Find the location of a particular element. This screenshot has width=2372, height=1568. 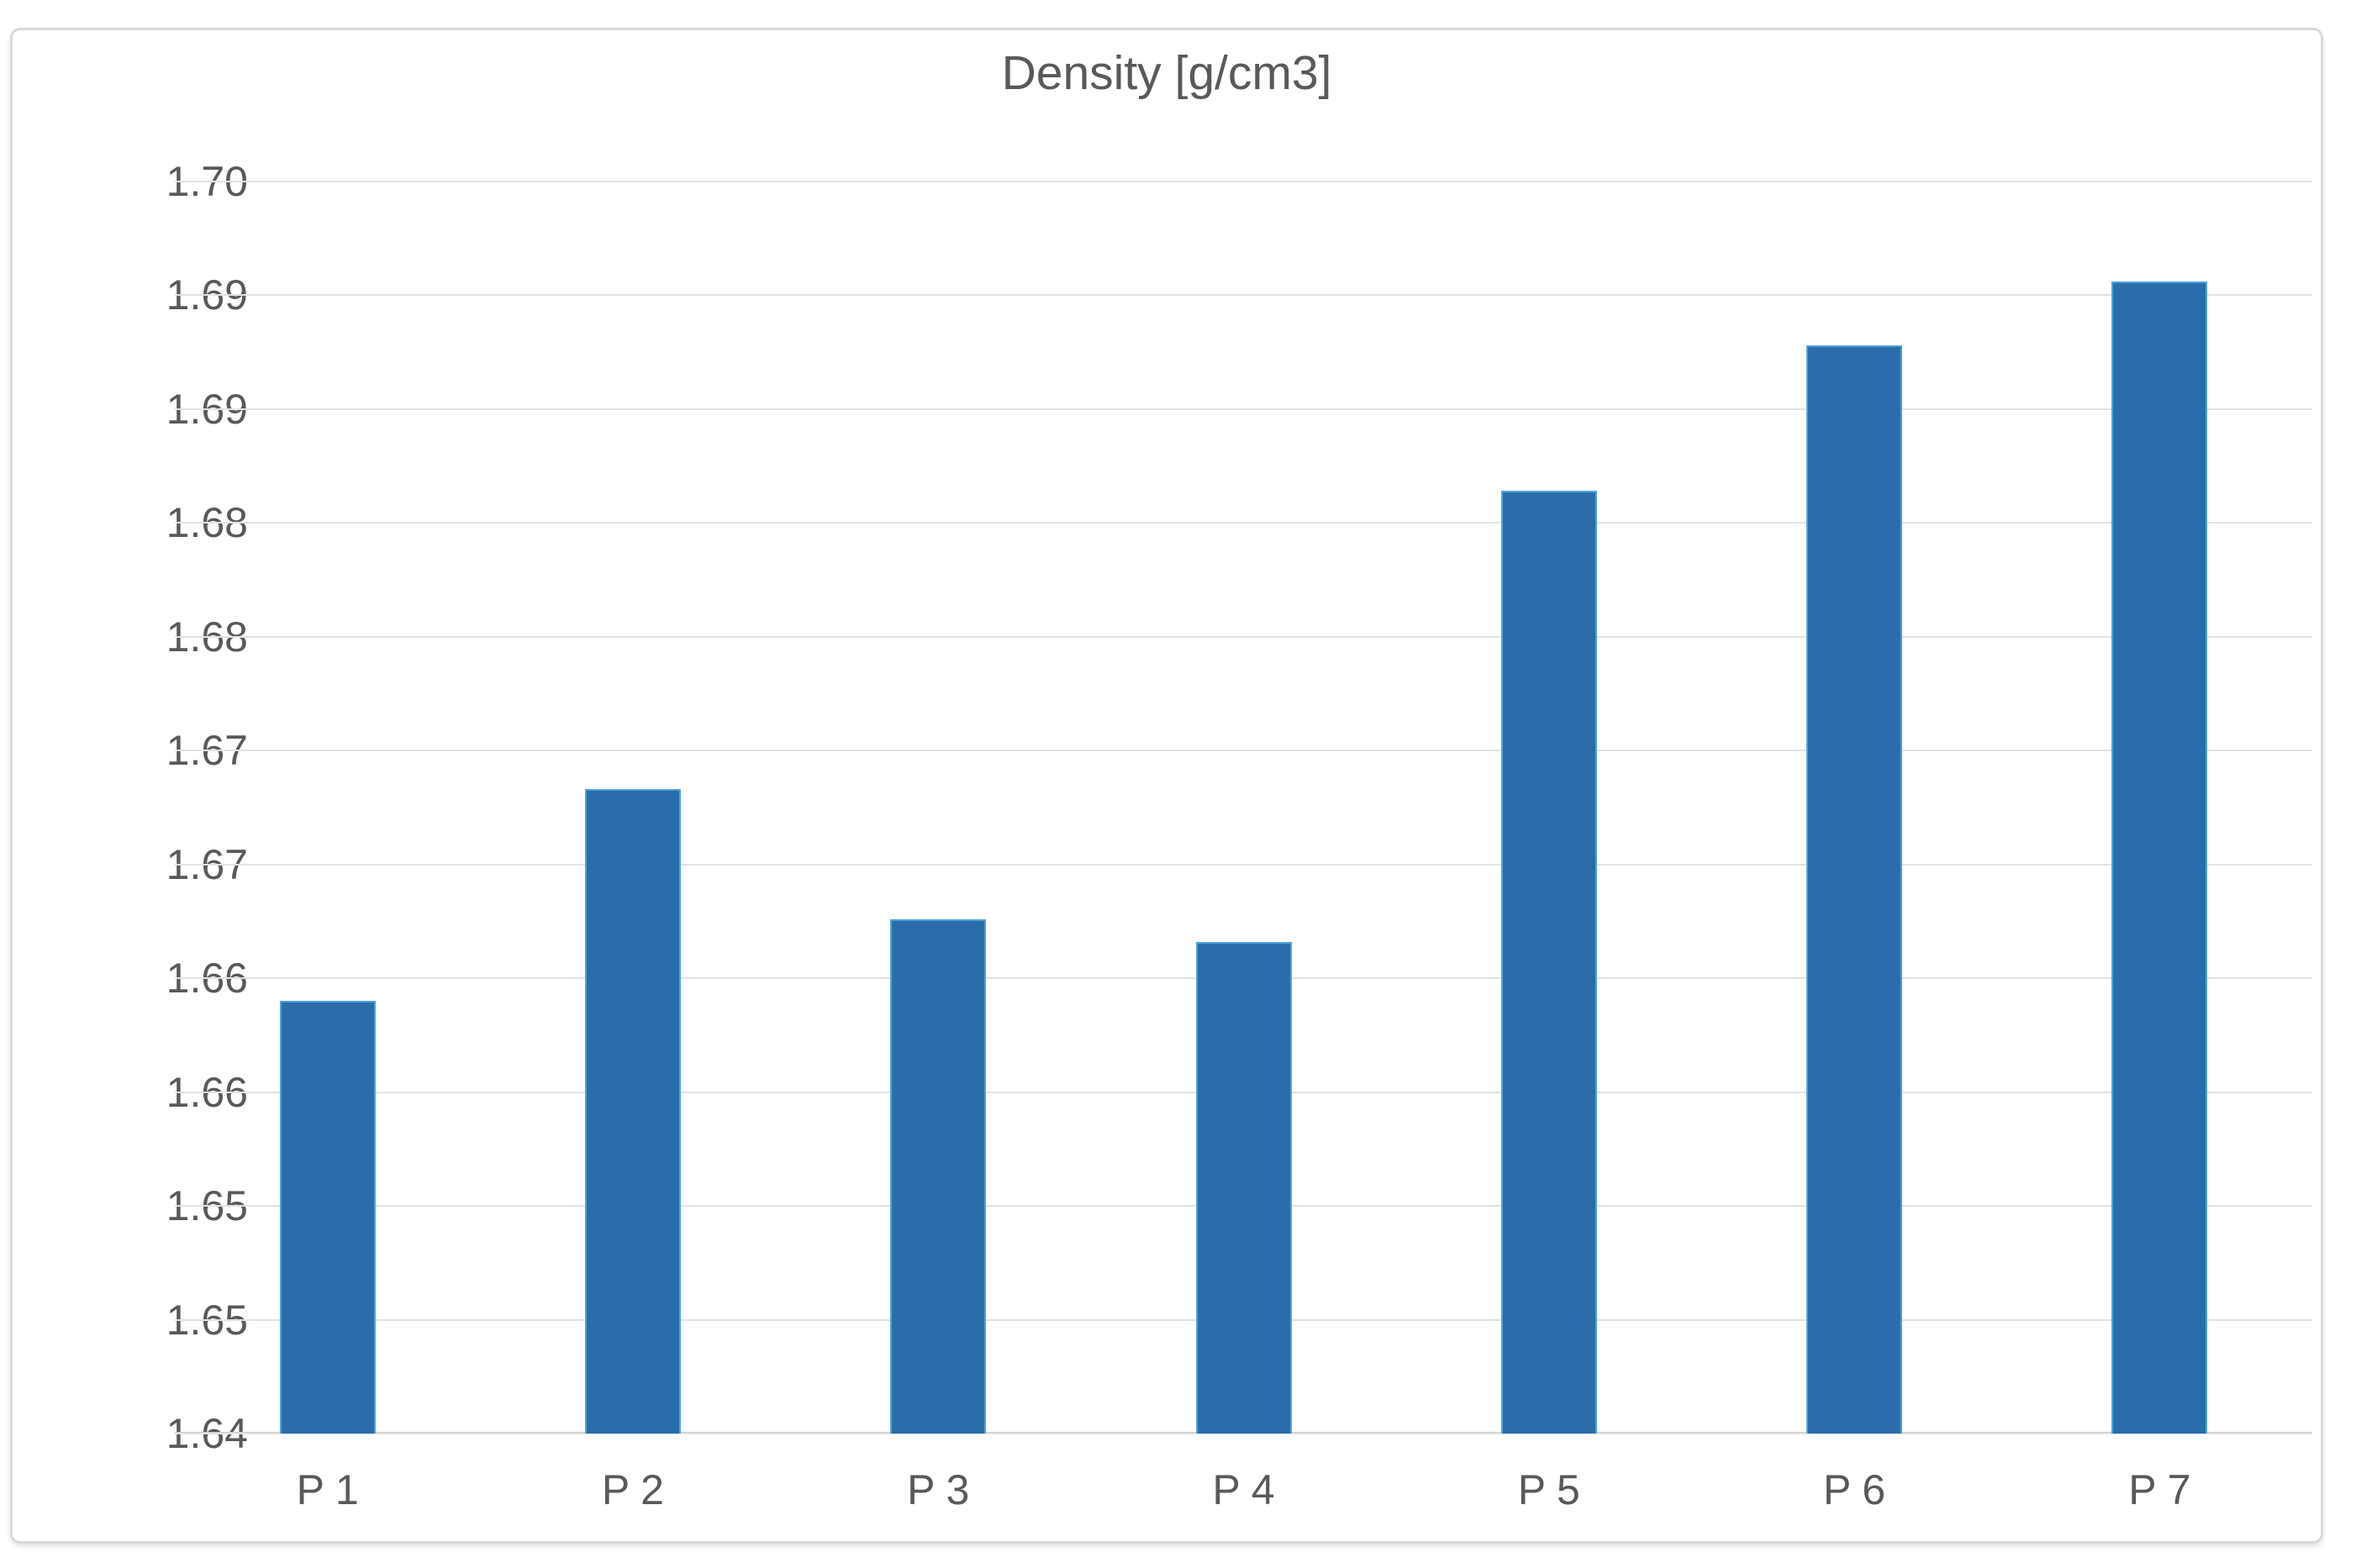

bar-p4 is located at coordinates (1243, 1187).